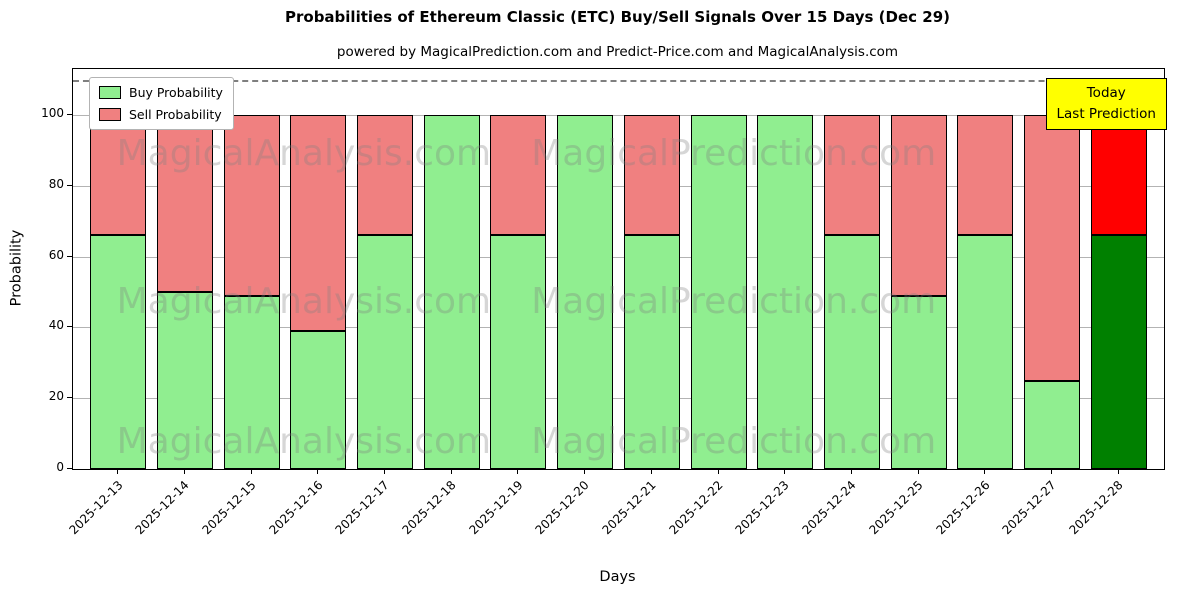 Image resolution: width=1200 pixels, height=600 pixels. Describe the element at coordinates (1106, 93) in the screenshot. I see `annotation-line1: Today` at that location.